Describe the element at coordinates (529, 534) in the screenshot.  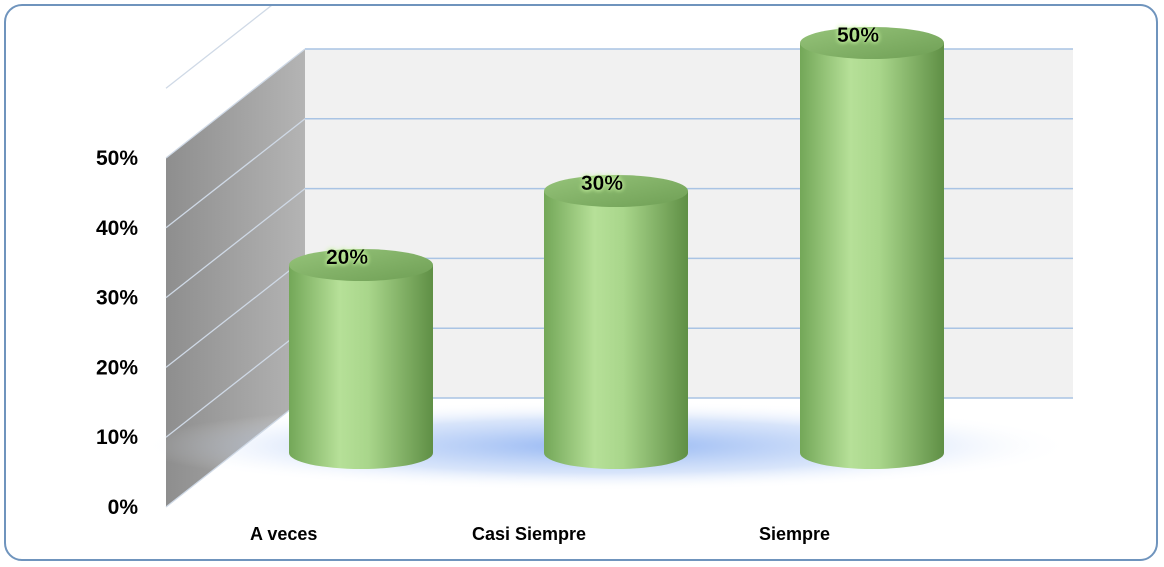
I see `x-category-label: Casi Siempre` at that location.